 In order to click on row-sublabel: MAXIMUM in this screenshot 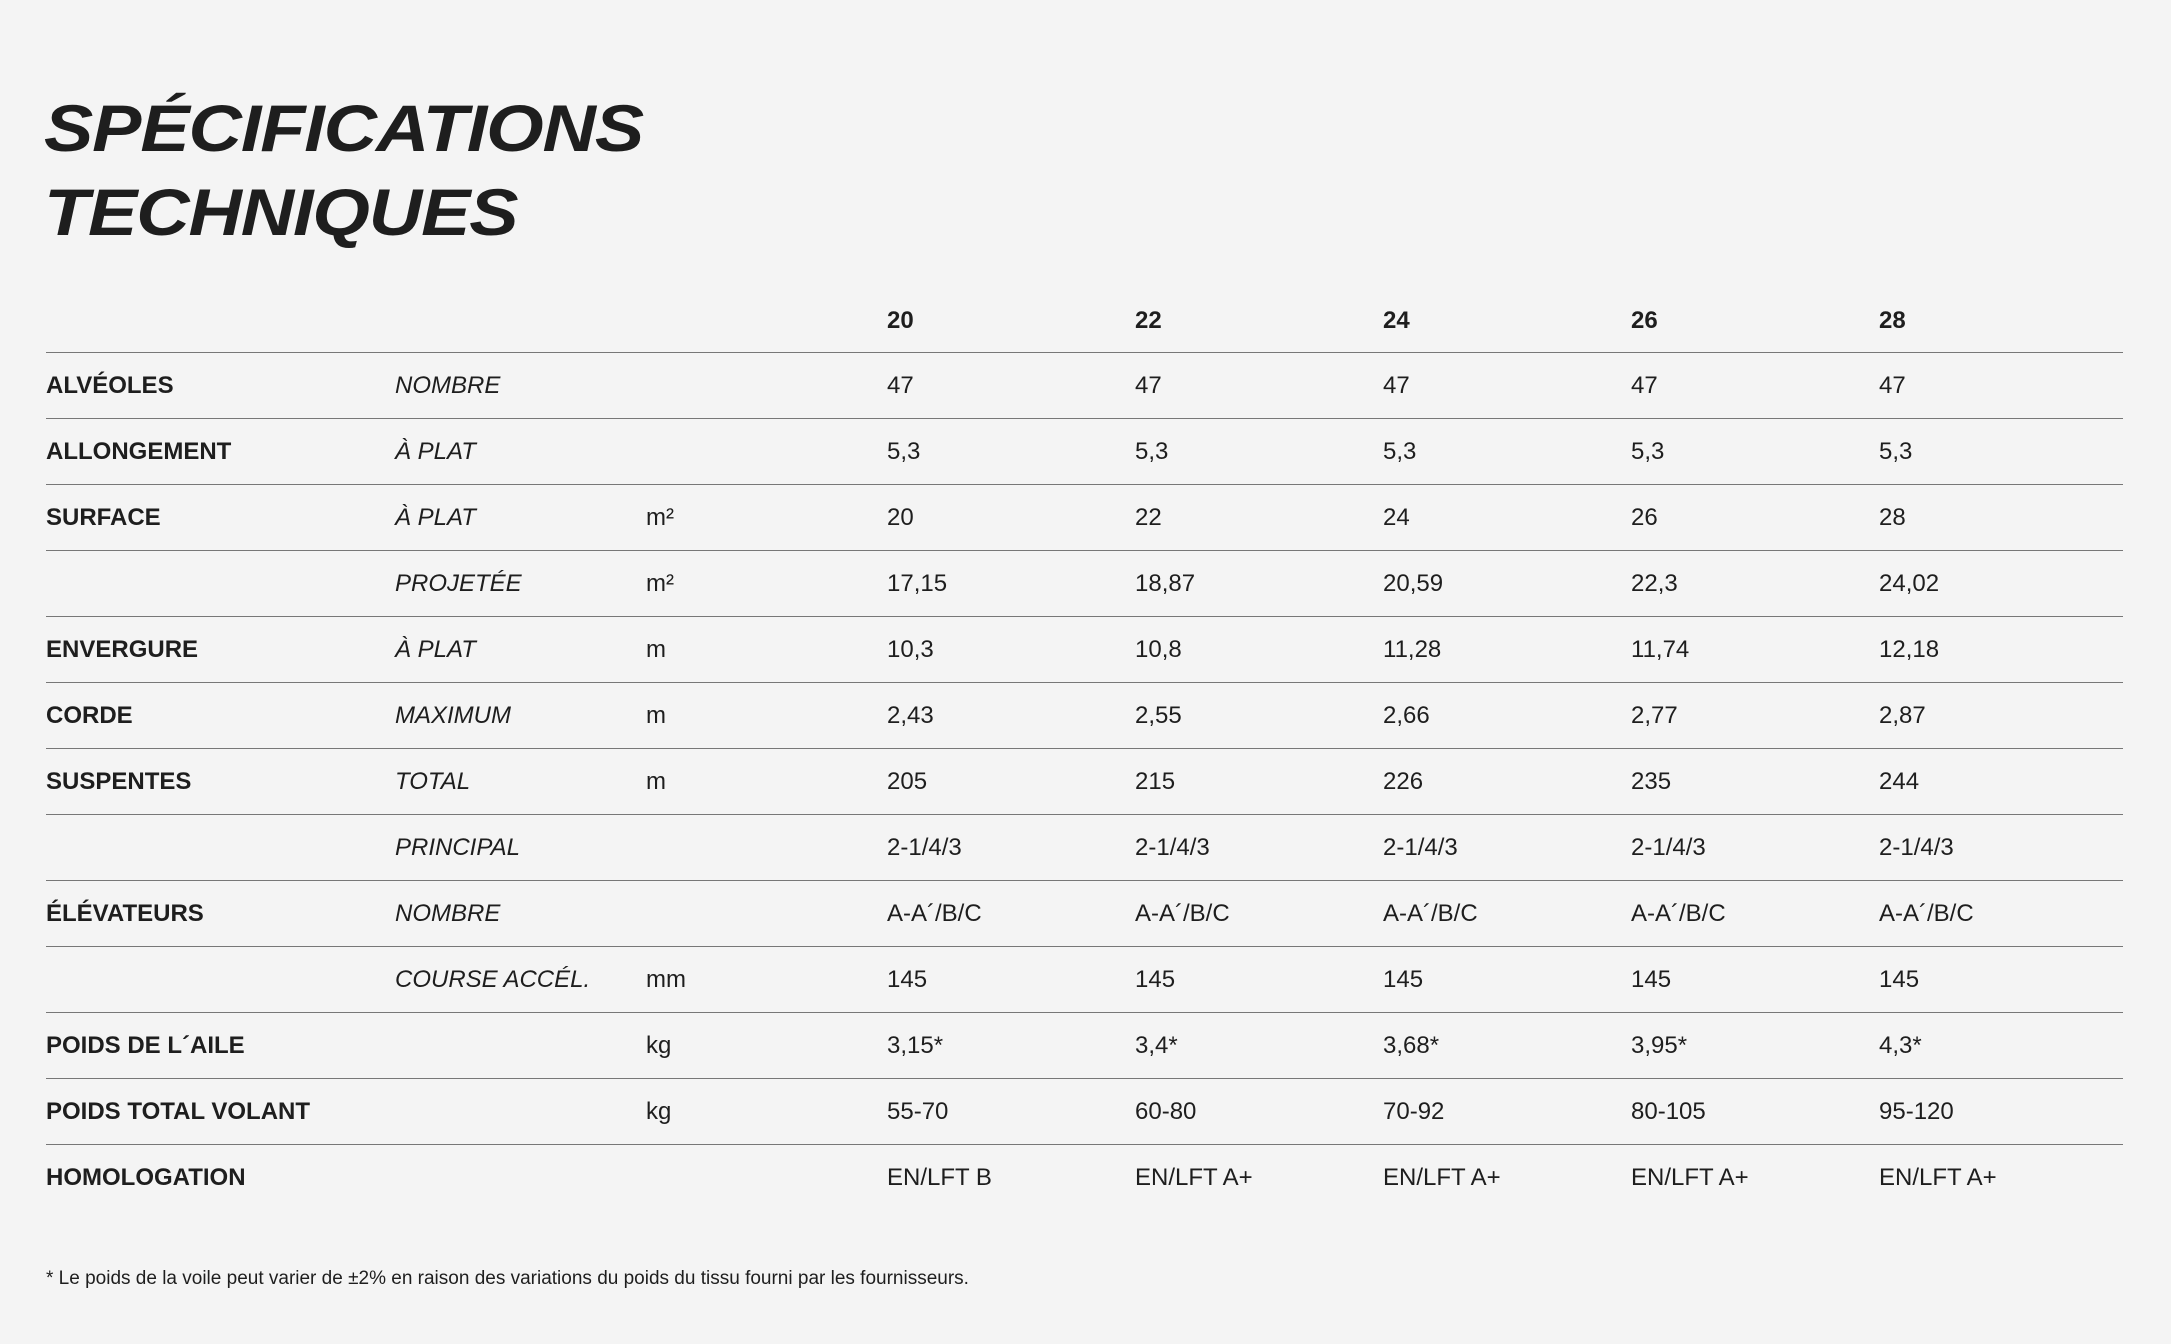, I will do `click(453, 715)`.